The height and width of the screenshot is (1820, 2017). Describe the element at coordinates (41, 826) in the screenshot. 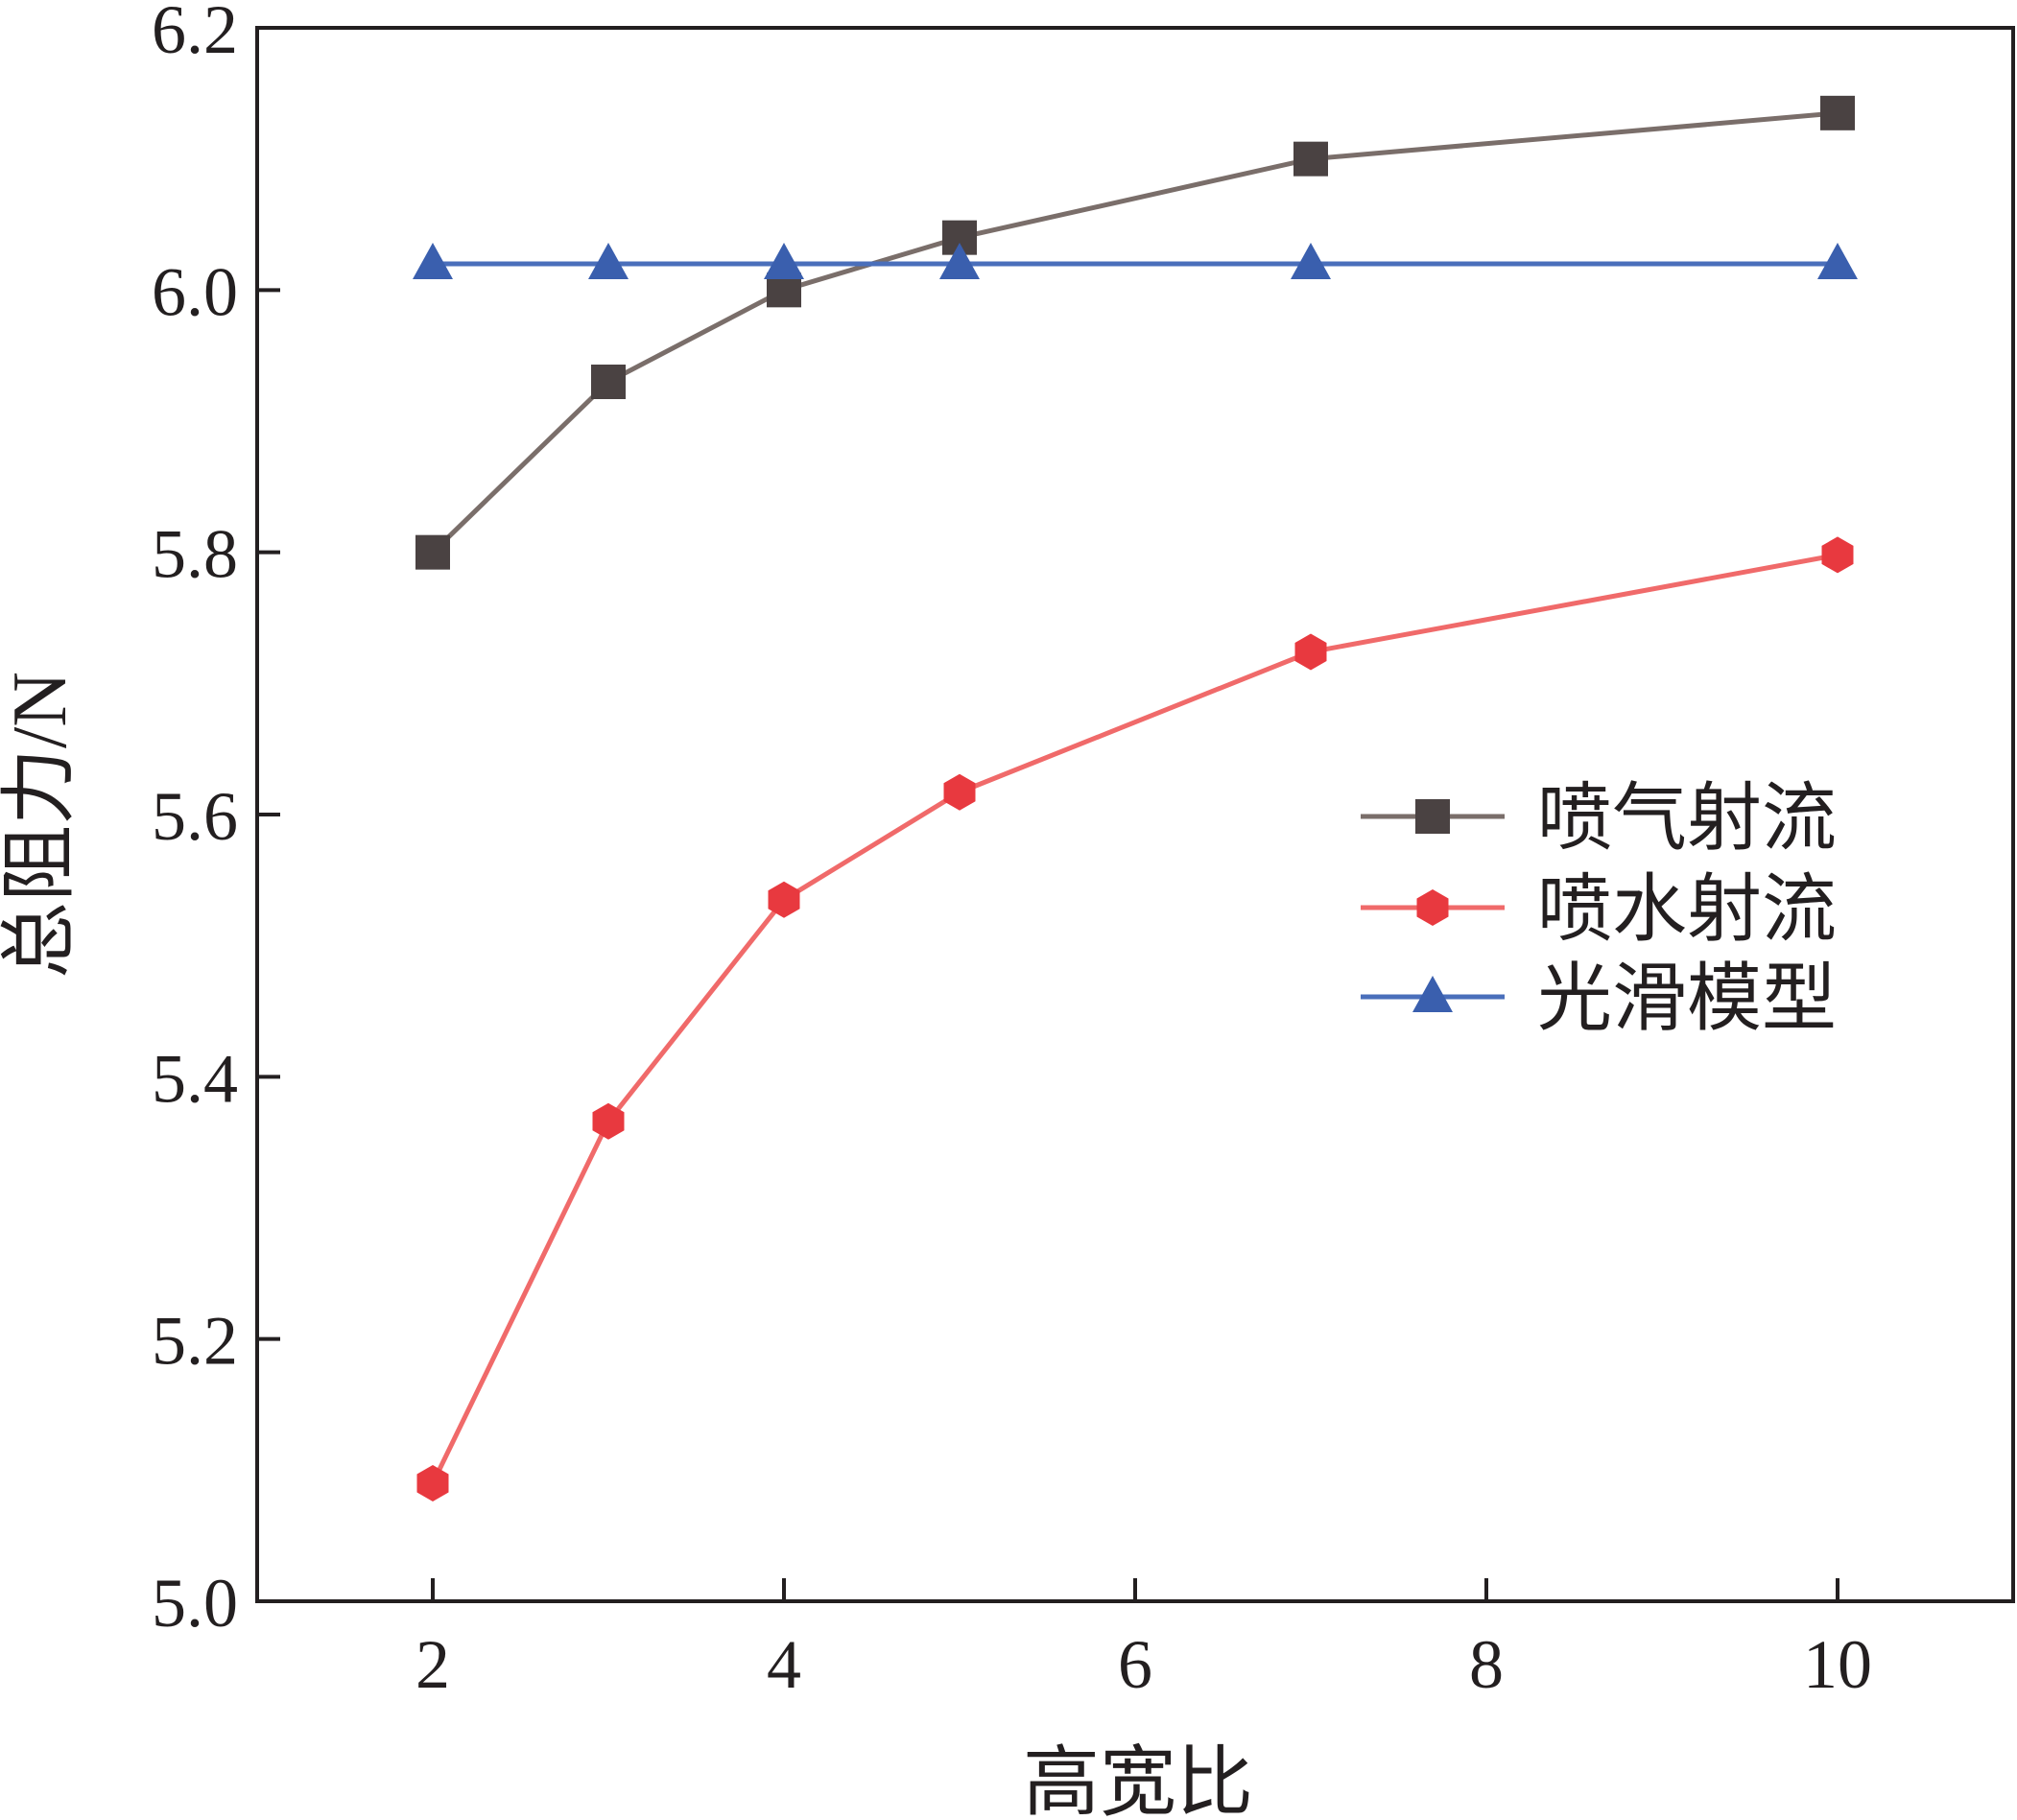

I see `y-axis-label: 总阻力/N` at that location.